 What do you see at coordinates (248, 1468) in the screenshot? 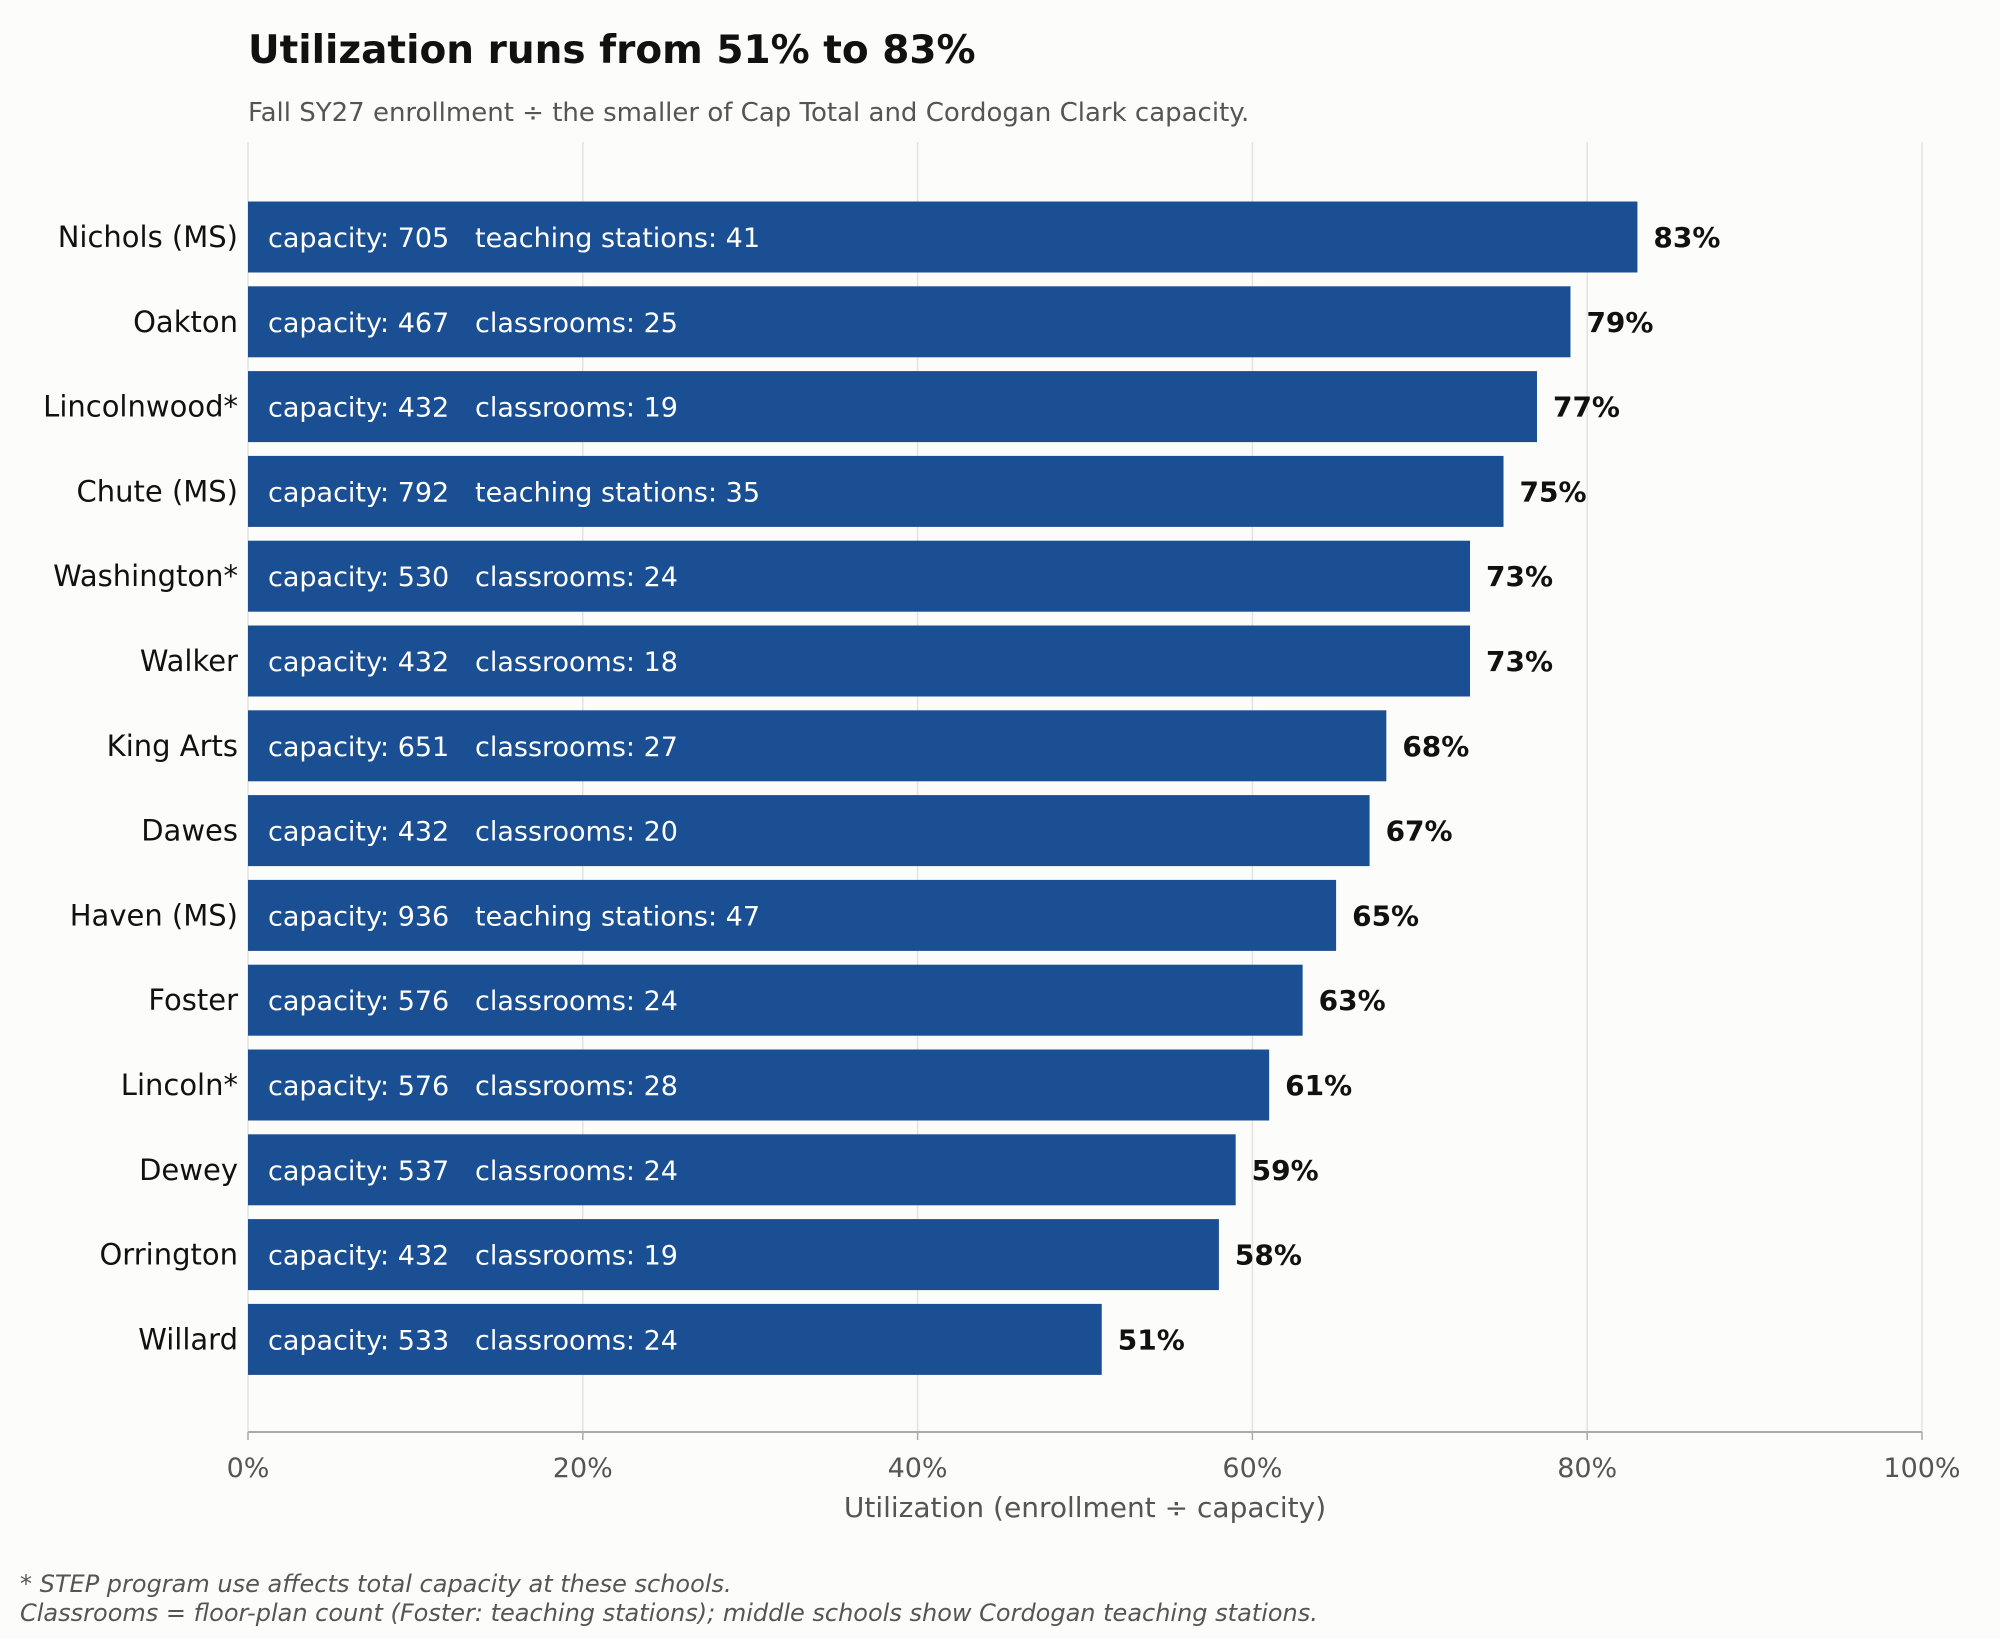
I see `x-tick-label: 0%` at bounding box center [248, 1468].